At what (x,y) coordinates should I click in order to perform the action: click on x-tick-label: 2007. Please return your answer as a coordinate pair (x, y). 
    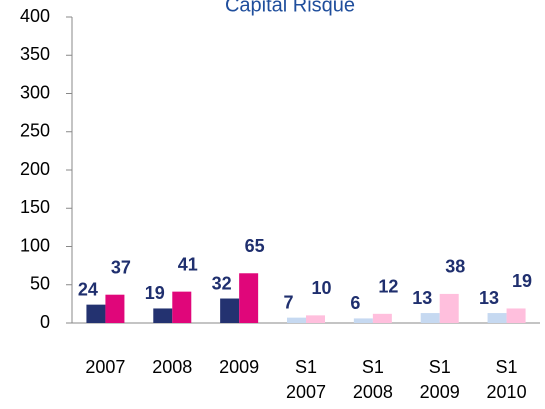
    Looking at the image, I should click on (105, 367).